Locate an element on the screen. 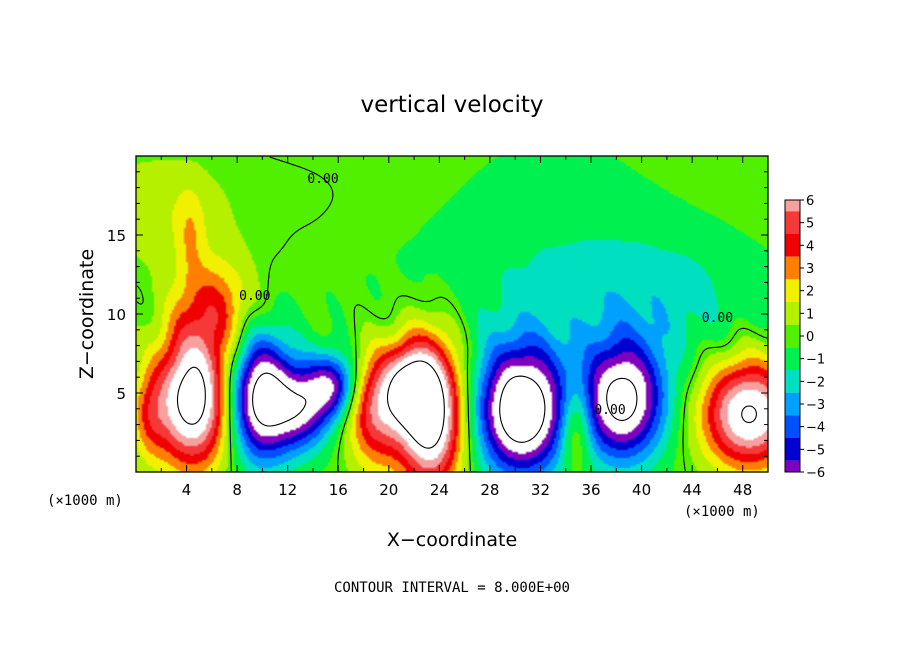 The width and height of the screenshot is (904, 654). x-unit-left: (×1000 m) is located at coordinates (85, 501).